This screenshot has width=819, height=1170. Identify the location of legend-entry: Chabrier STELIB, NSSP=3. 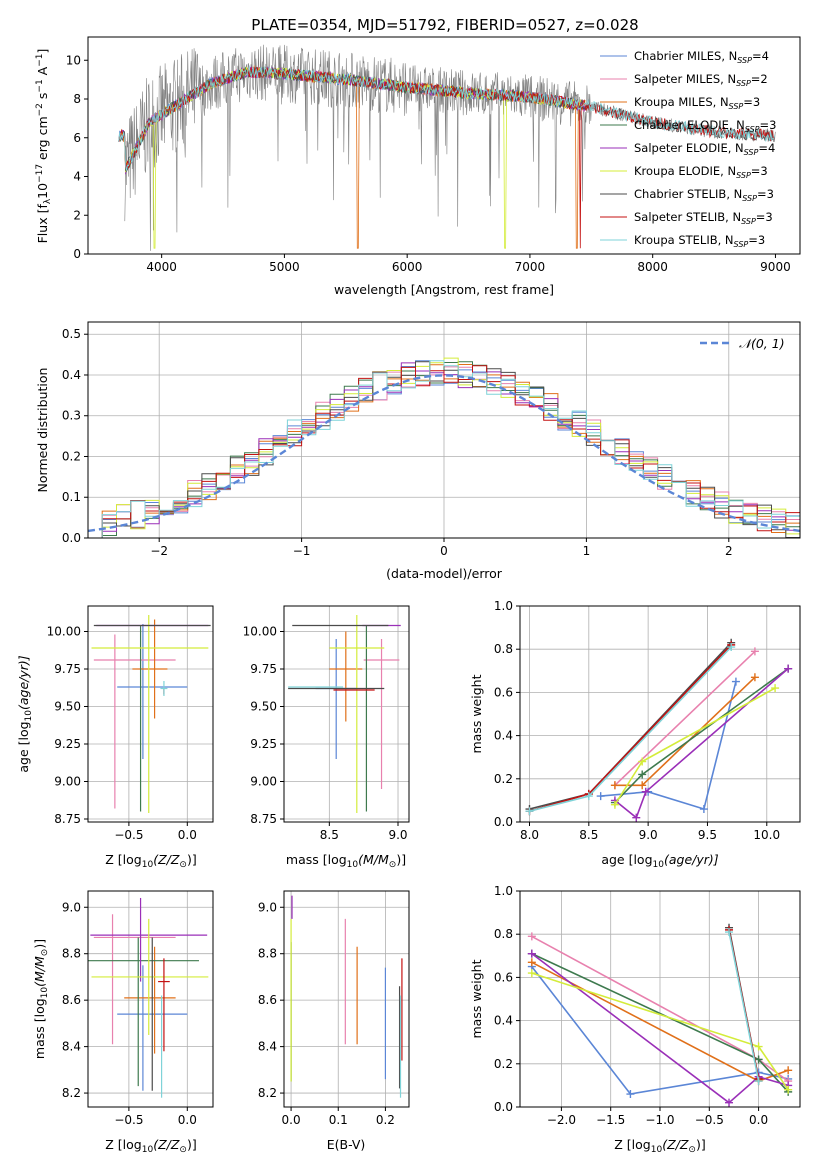
(704, 195).